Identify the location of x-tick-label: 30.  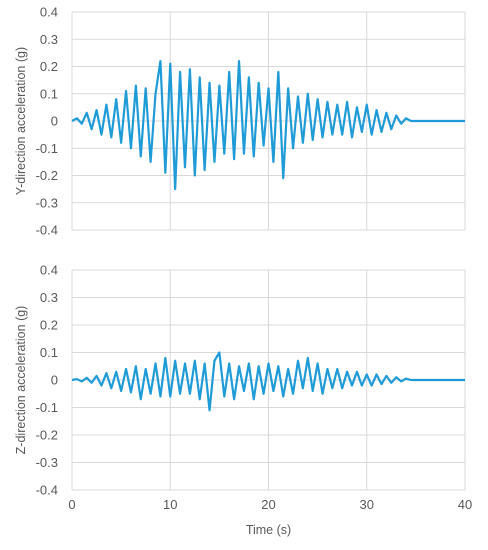
(367, 504).